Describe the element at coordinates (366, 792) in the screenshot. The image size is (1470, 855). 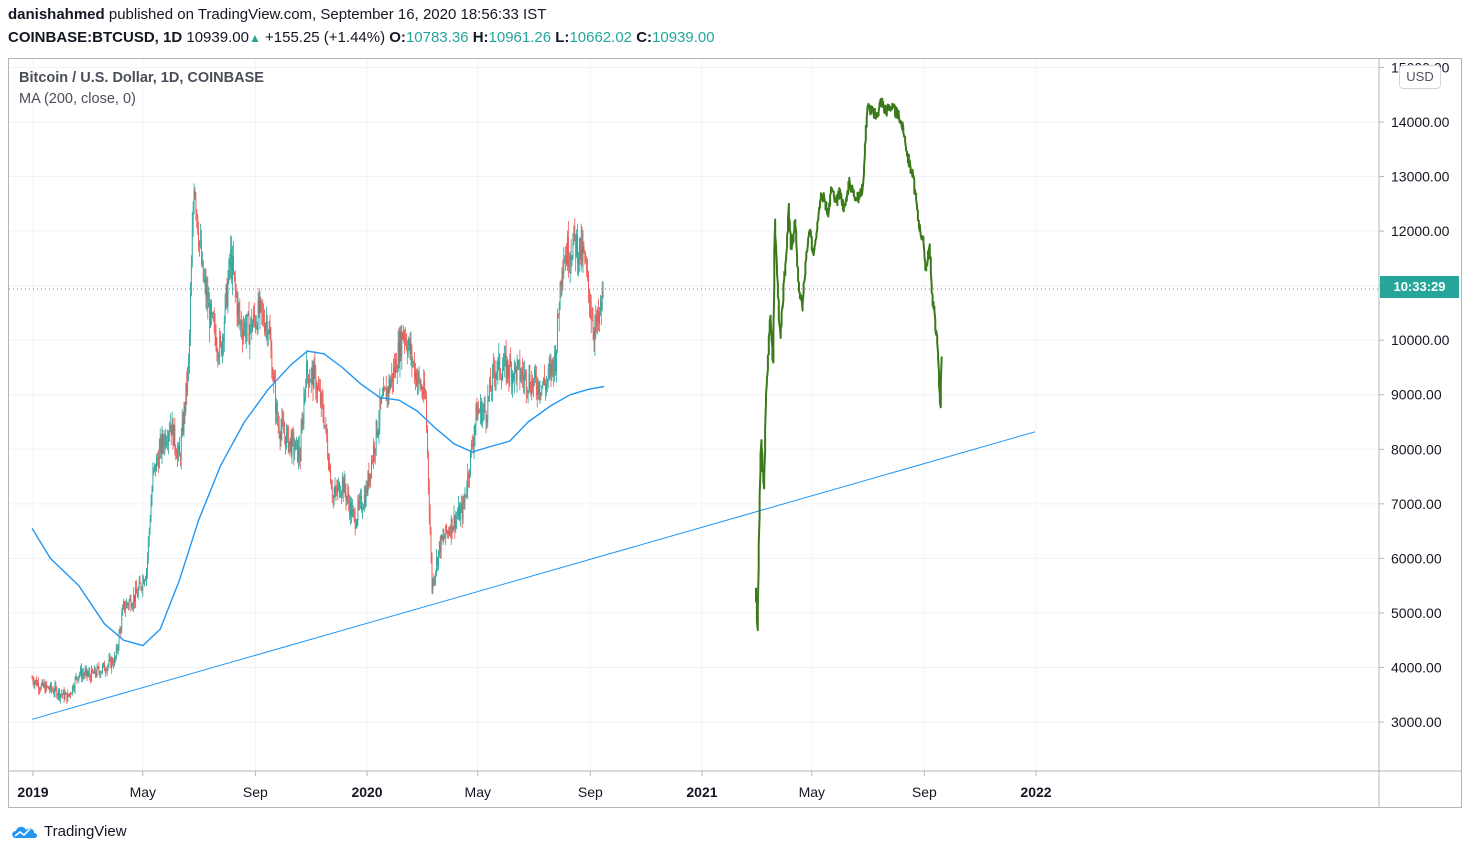
I see `time-tick-label: 2020` at that location.